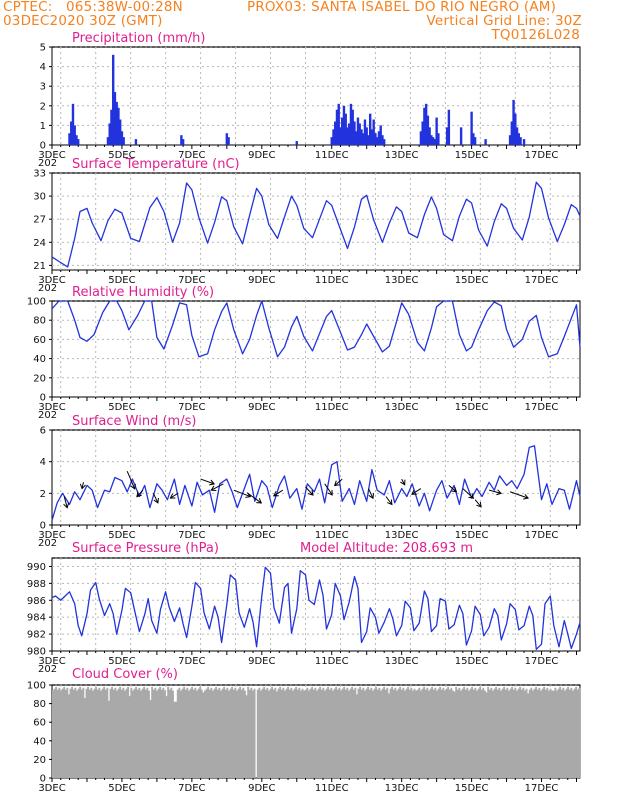 This screenshot has height=800, width=618. What do you see at coordinates (121, 788) in the screenshot?
I see `cloud-x-tick-label: 5DEC` at bounding box center [121, 788].